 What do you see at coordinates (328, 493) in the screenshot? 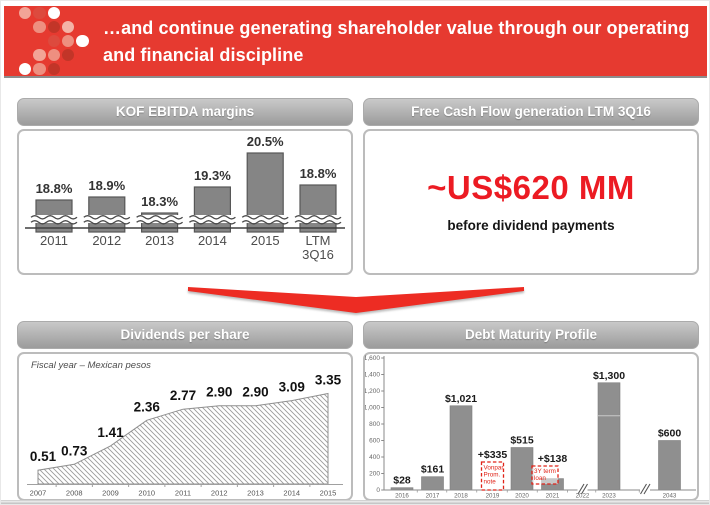
I see `dividends-year-label: 2015` at bounding box center [328, 493].